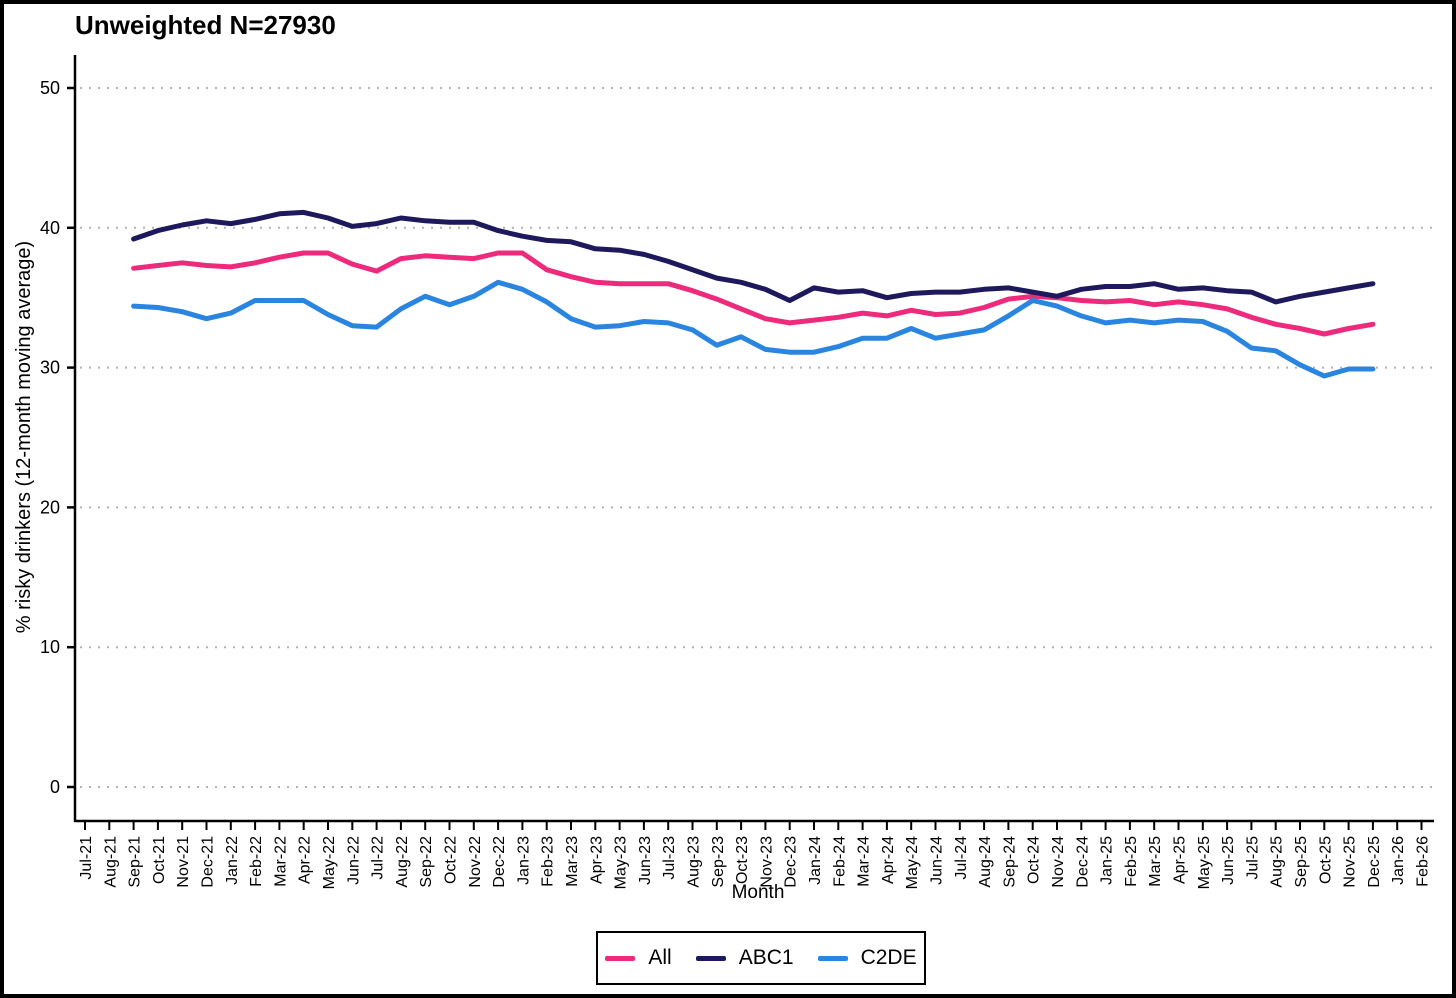 The image size is (1456, 998). What do you see at coordinates (1082, 862) in the screenshot?
I see `x-tick-label: Dec-24` at bounding box center [1082, 862].